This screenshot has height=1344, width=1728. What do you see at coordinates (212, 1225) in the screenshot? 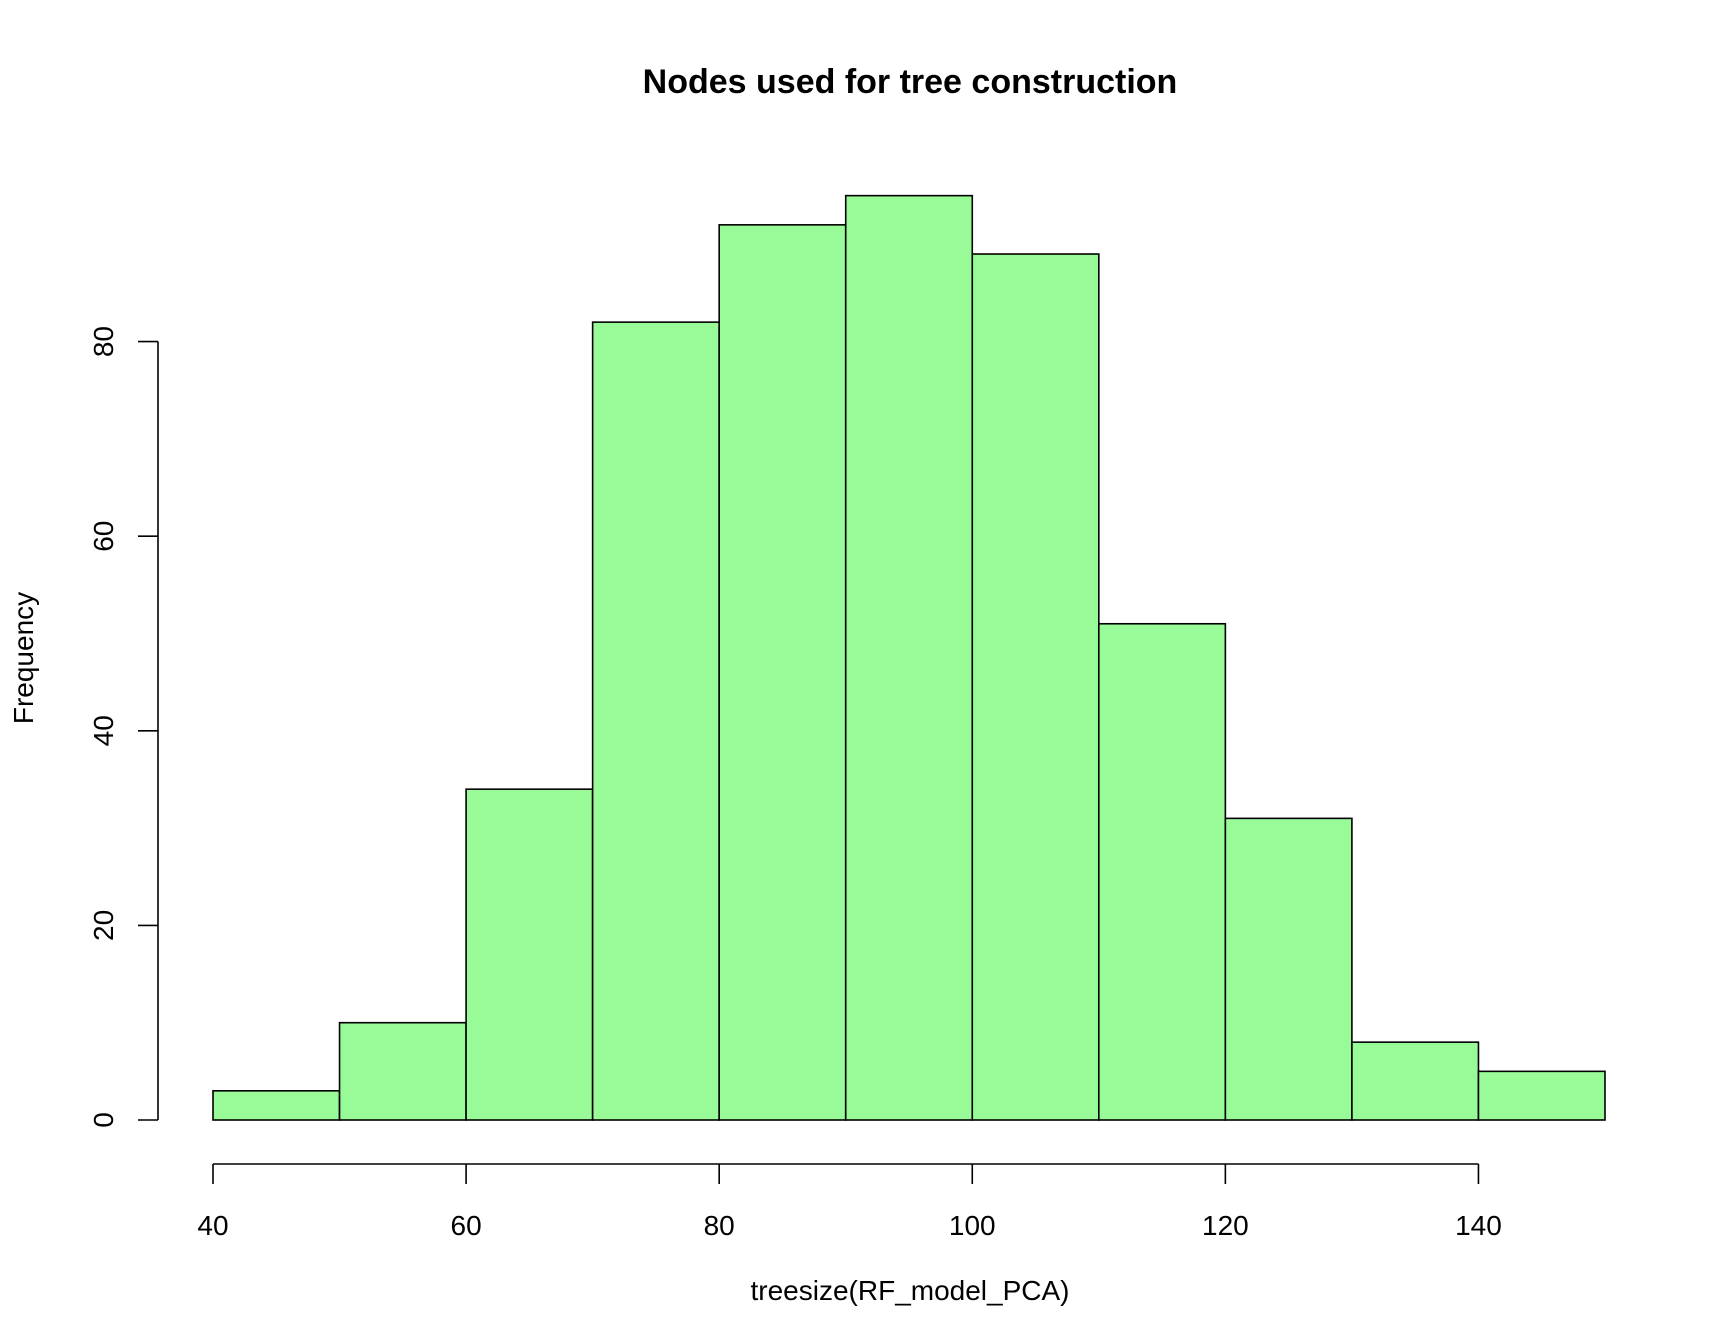
I see `x-tick-label: 40` at bounding box center [212, 1225].